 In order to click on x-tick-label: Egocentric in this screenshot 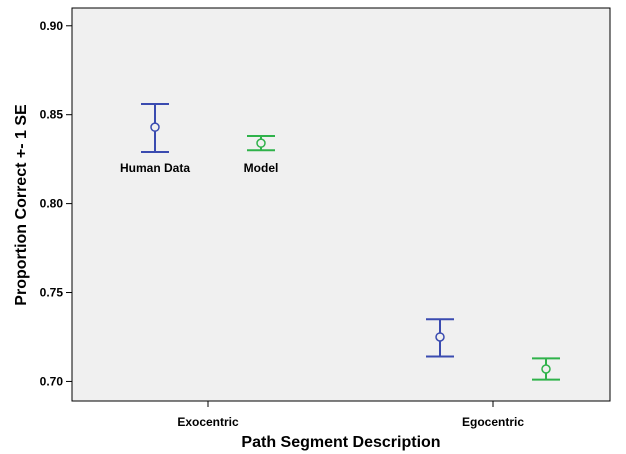, I will do `click(493, 422)`.